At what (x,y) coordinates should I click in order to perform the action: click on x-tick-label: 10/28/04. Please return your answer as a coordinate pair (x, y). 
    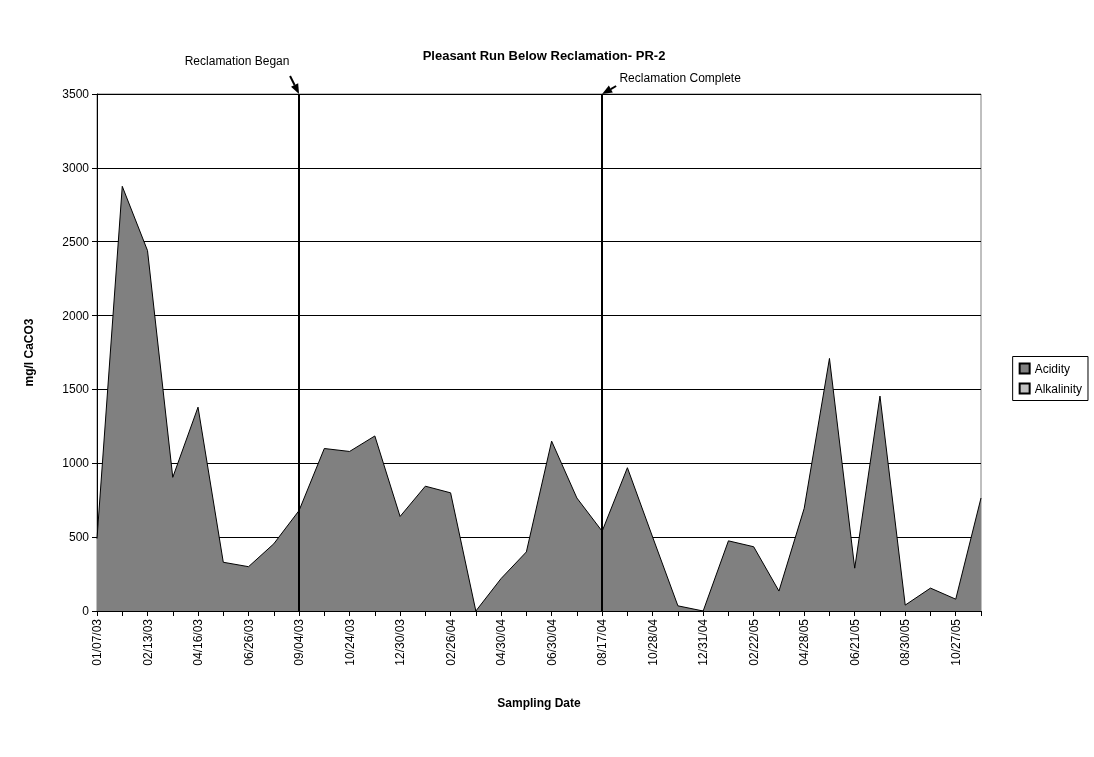
    Looking at the image, I should click on (652, 642).